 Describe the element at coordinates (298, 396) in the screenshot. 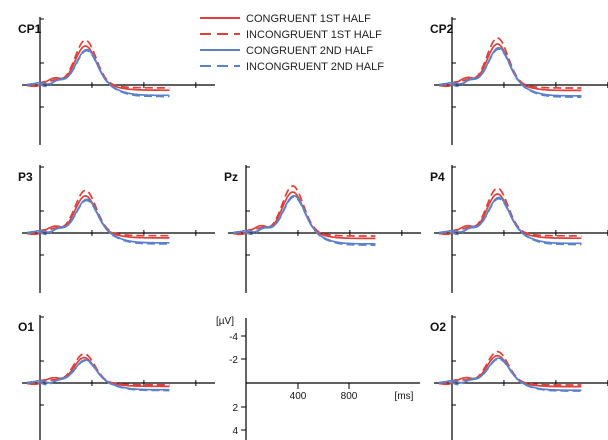

I see `scale-x-tick-label: 400` at that location.